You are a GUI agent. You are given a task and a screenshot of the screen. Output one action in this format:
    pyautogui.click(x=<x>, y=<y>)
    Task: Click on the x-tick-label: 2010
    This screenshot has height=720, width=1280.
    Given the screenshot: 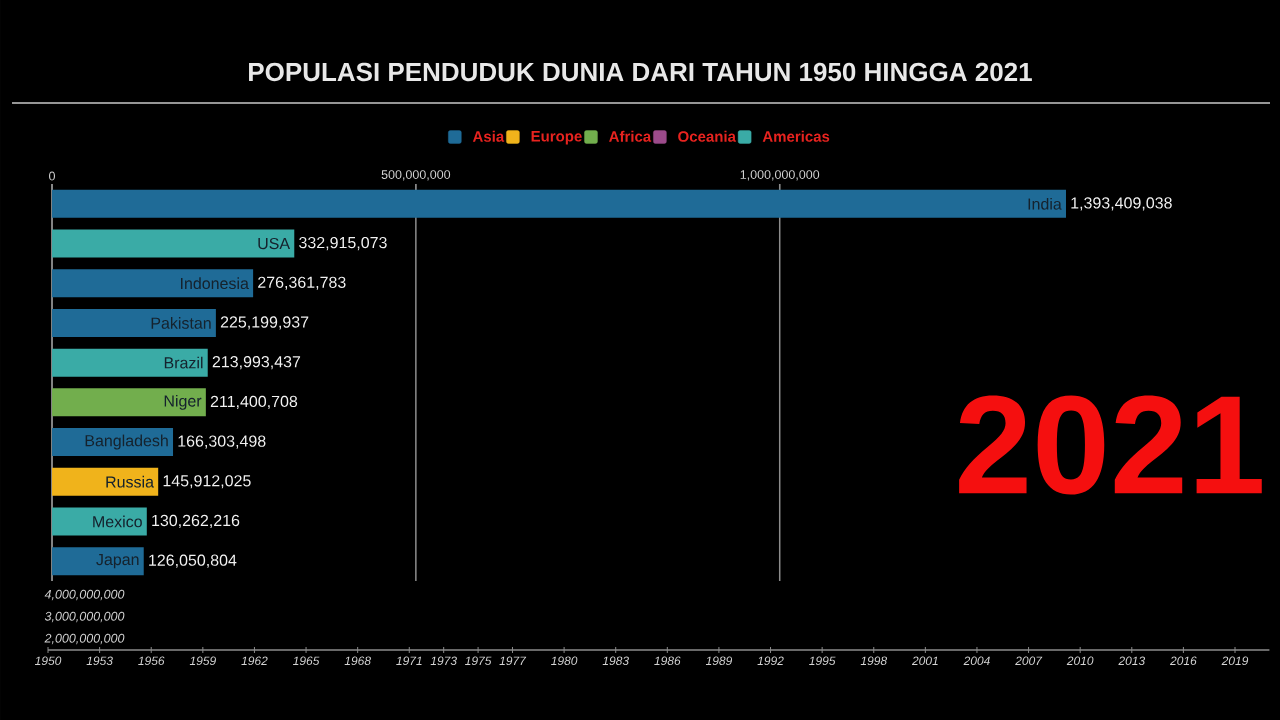 What is the action you would take?
    pyautogui.click(x=1080, y=661)
    